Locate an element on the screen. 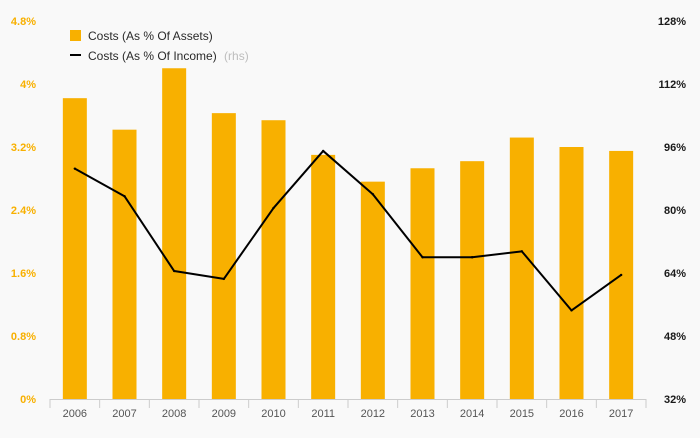 The width and height of the screenshot is (700, 438). x-axis-tick-label: 2007 is located at coordinates (124, 414).